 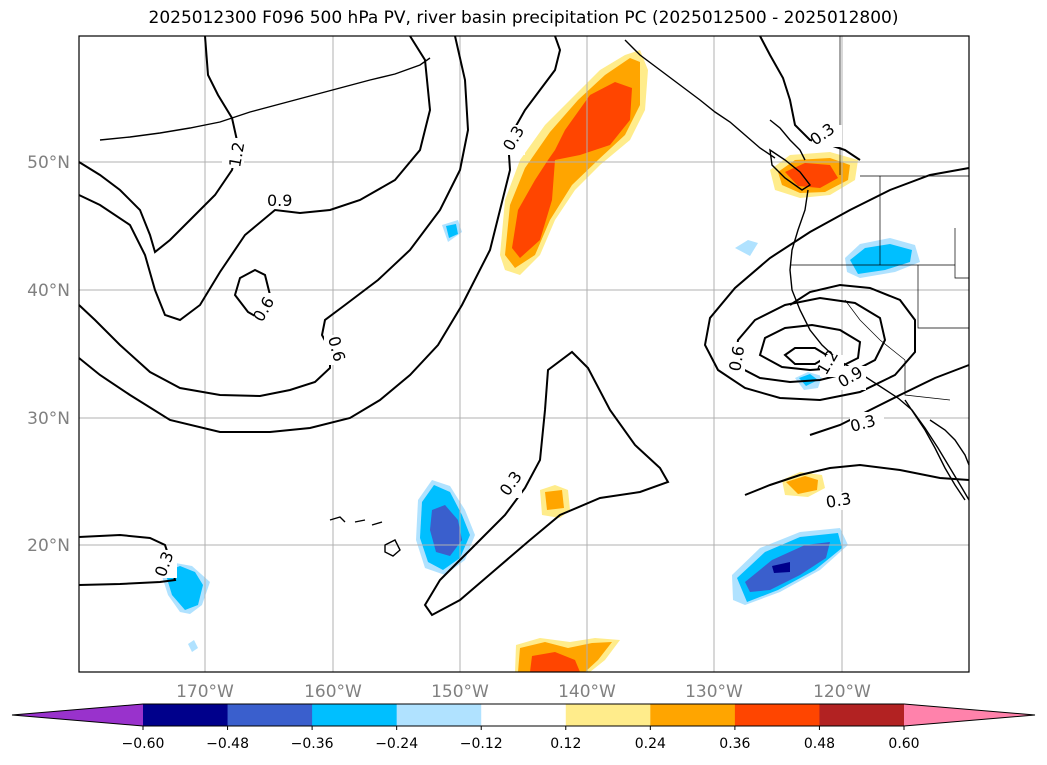 I want to click on lon-label-140w: 140°W, so click(x=587, y=692).